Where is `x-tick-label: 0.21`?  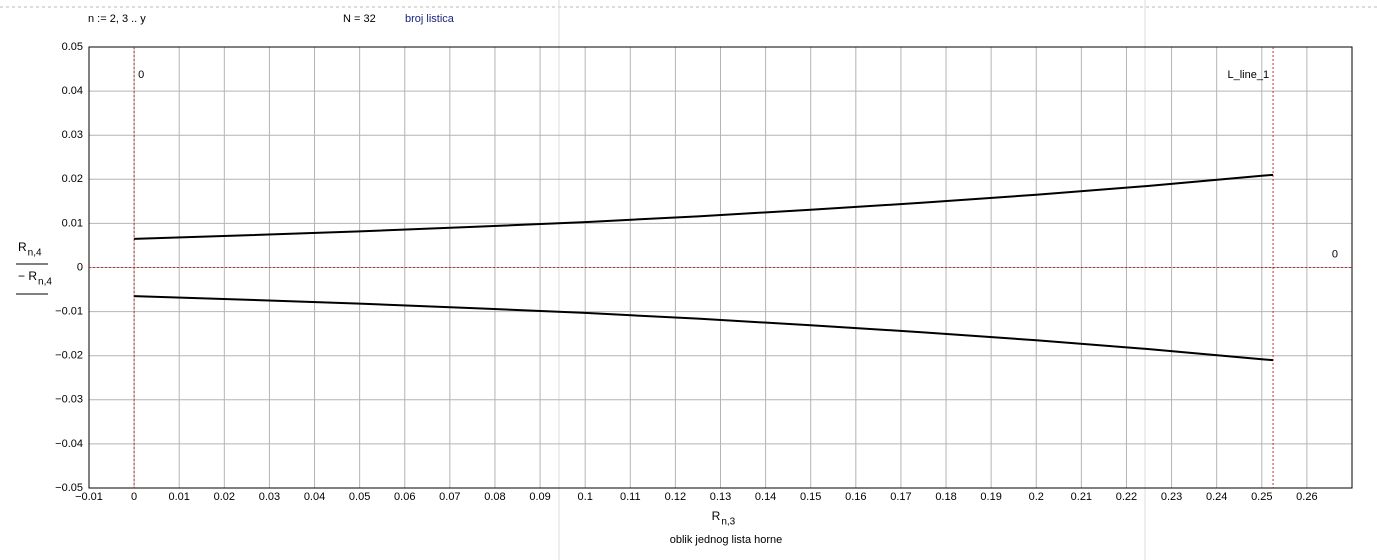
x-tick-label: 0.21 is located at coordinates (1081, 497).